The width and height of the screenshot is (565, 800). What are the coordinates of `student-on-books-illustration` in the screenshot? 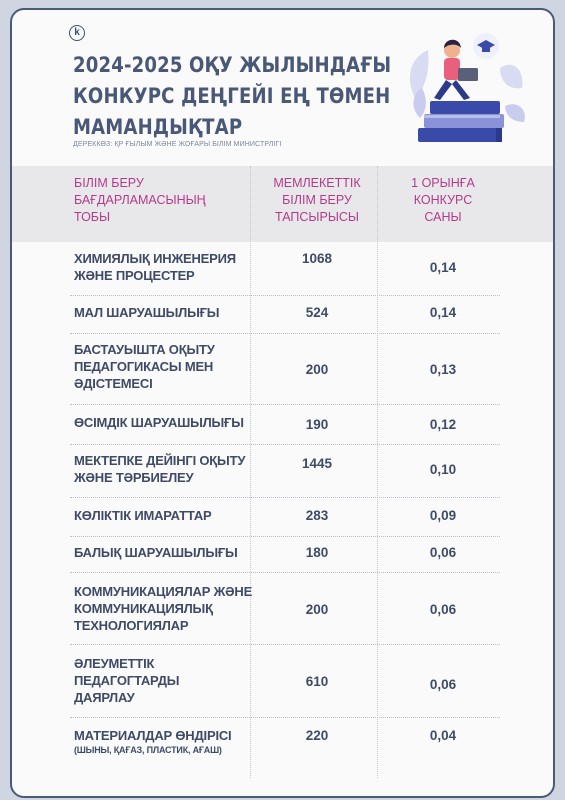 It's located at (467, 87).